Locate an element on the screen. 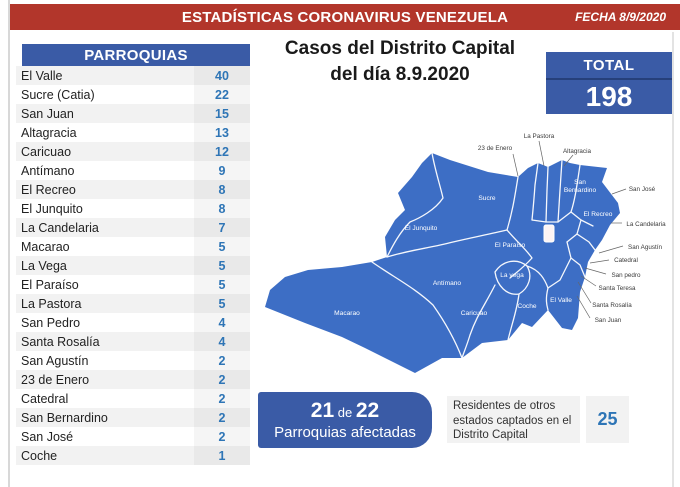 This screenshot has width=680, height=487. table-row: Coche 1 is located at coordinates (133, 455).